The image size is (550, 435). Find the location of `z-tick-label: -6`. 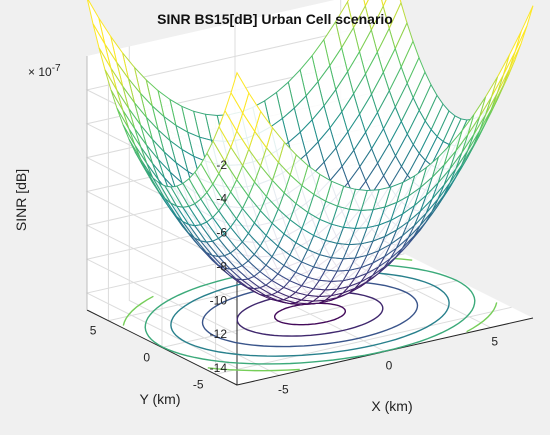

z-tick-label: -6 is located at coordinates (221, 233).